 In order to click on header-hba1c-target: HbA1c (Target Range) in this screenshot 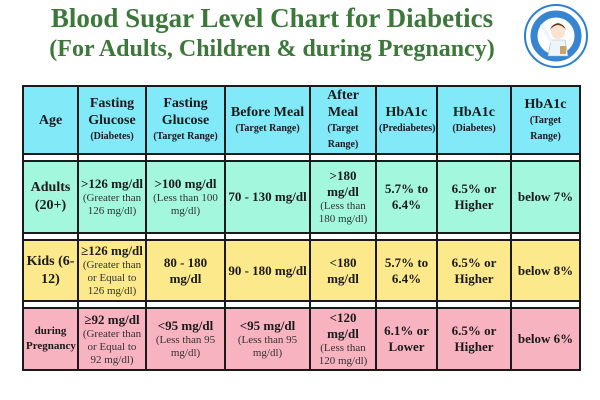, I will do `click(545, 120)`.